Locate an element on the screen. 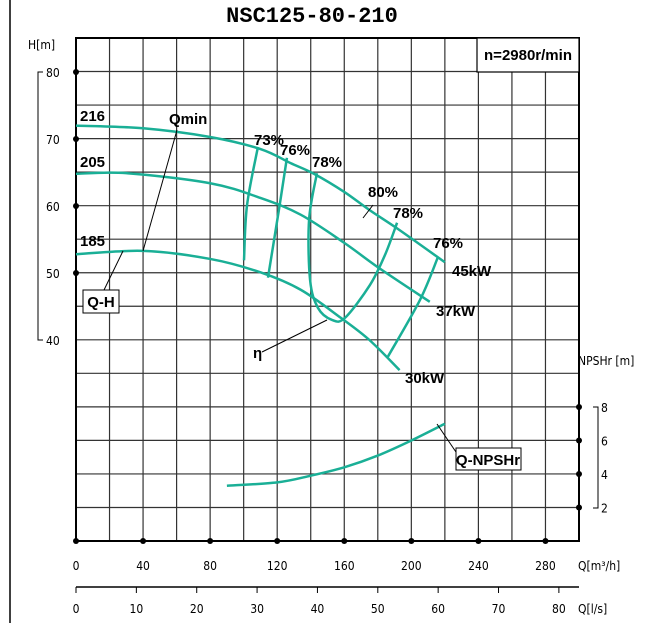 The image size is (654, 623). x2-tick-label: 70 is located at coordinates (499, 609).